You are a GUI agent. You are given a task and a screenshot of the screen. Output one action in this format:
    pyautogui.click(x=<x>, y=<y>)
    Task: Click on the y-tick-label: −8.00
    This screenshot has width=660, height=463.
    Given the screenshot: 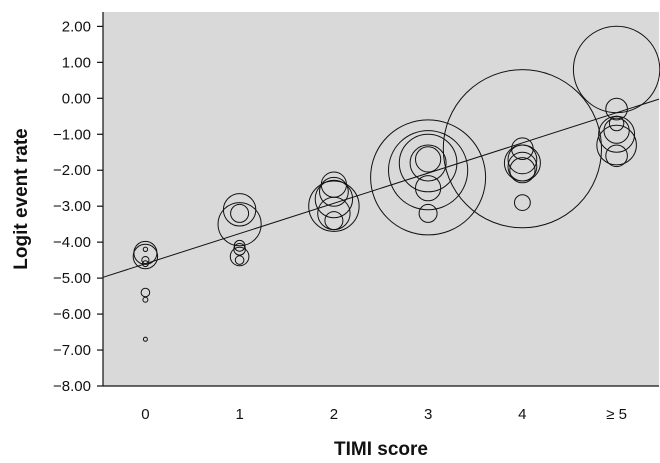 What is the action you would take?
    pyautogui.click(x=72, y=386)
    